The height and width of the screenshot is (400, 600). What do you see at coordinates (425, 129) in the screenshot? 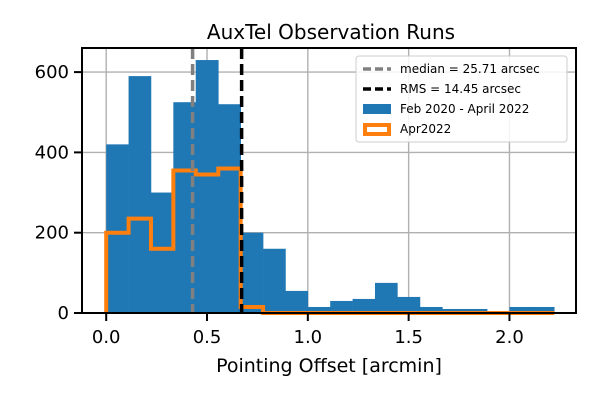
I see `legend-label: Apr2022` at bounding box center [425, 129].